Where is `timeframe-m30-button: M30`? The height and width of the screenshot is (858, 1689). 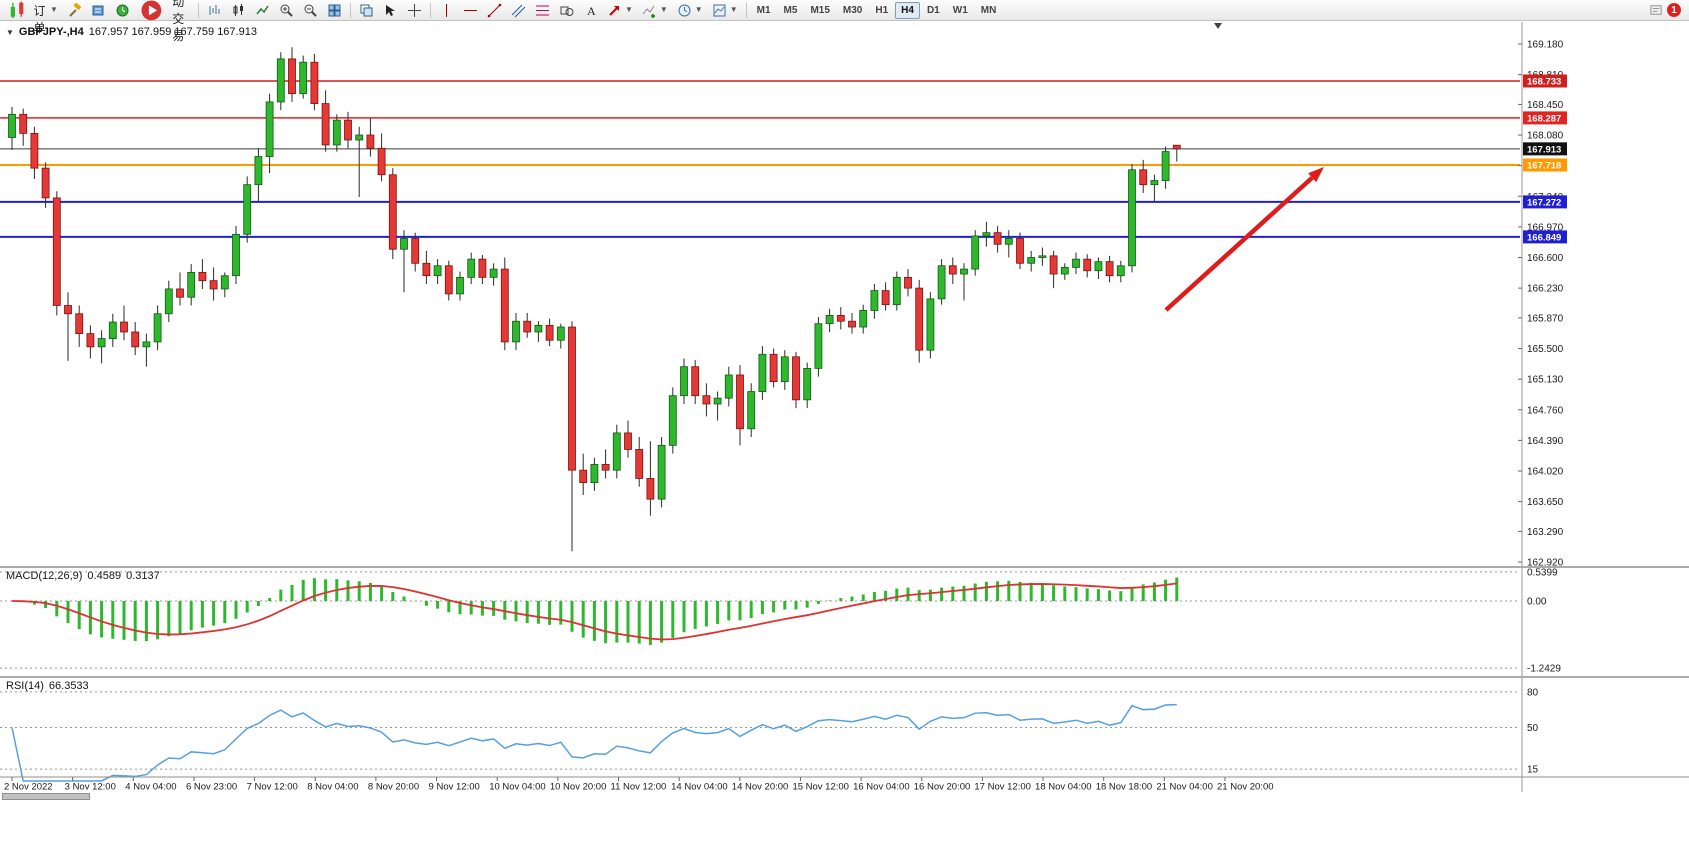
timeframe-m30-button: M30 is located at coordinates (852, 10).